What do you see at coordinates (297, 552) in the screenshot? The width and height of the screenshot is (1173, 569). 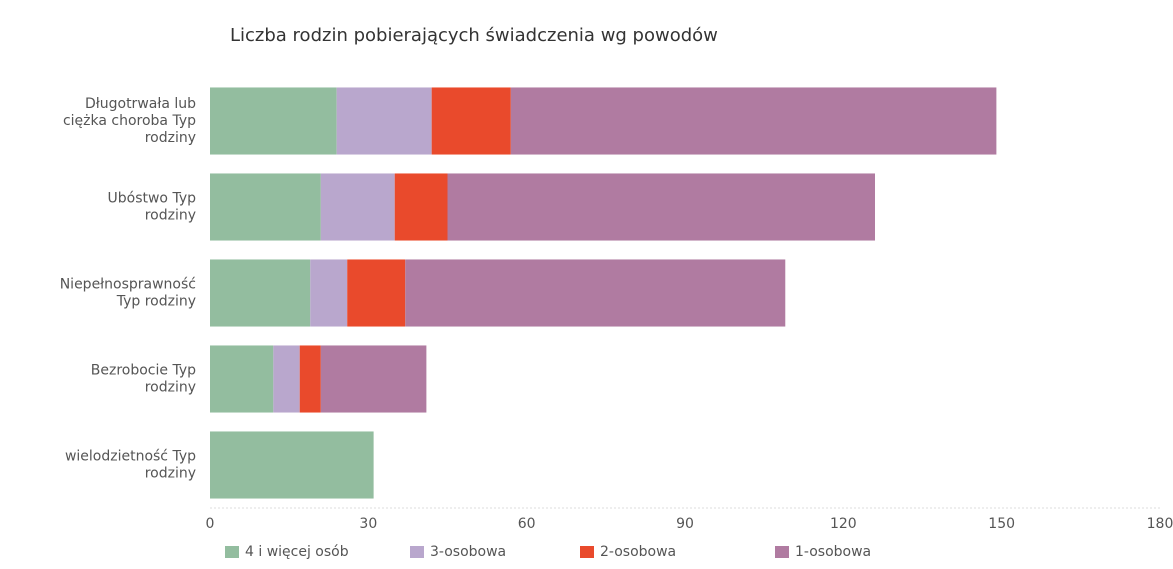 I see `legend-label: 4 i więcej osób` at bounding box center [297, 552].